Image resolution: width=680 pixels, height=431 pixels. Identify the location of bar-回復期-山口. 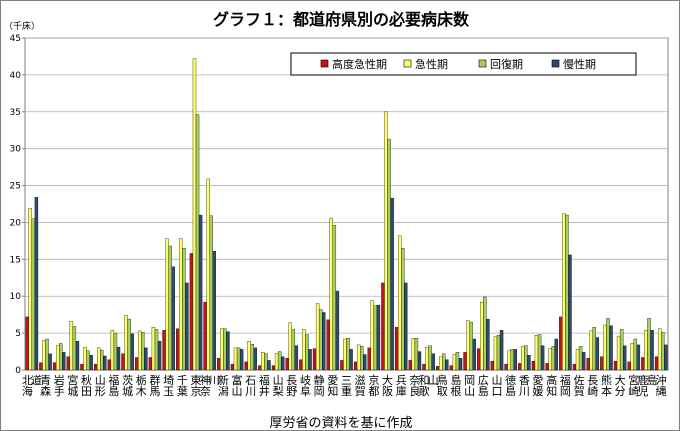
(498, 353).